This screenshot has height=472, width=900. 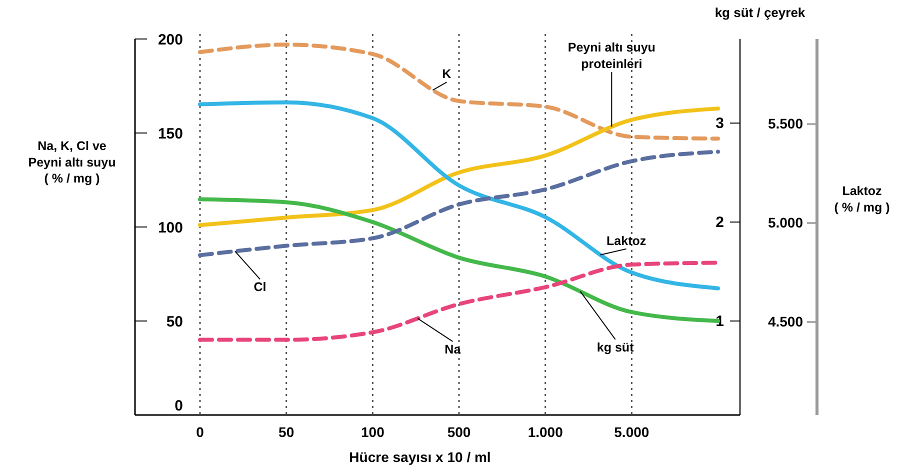 I want to click on y3-axis-title: Laktoz ( % / mg ), so click(x=862, y=199).